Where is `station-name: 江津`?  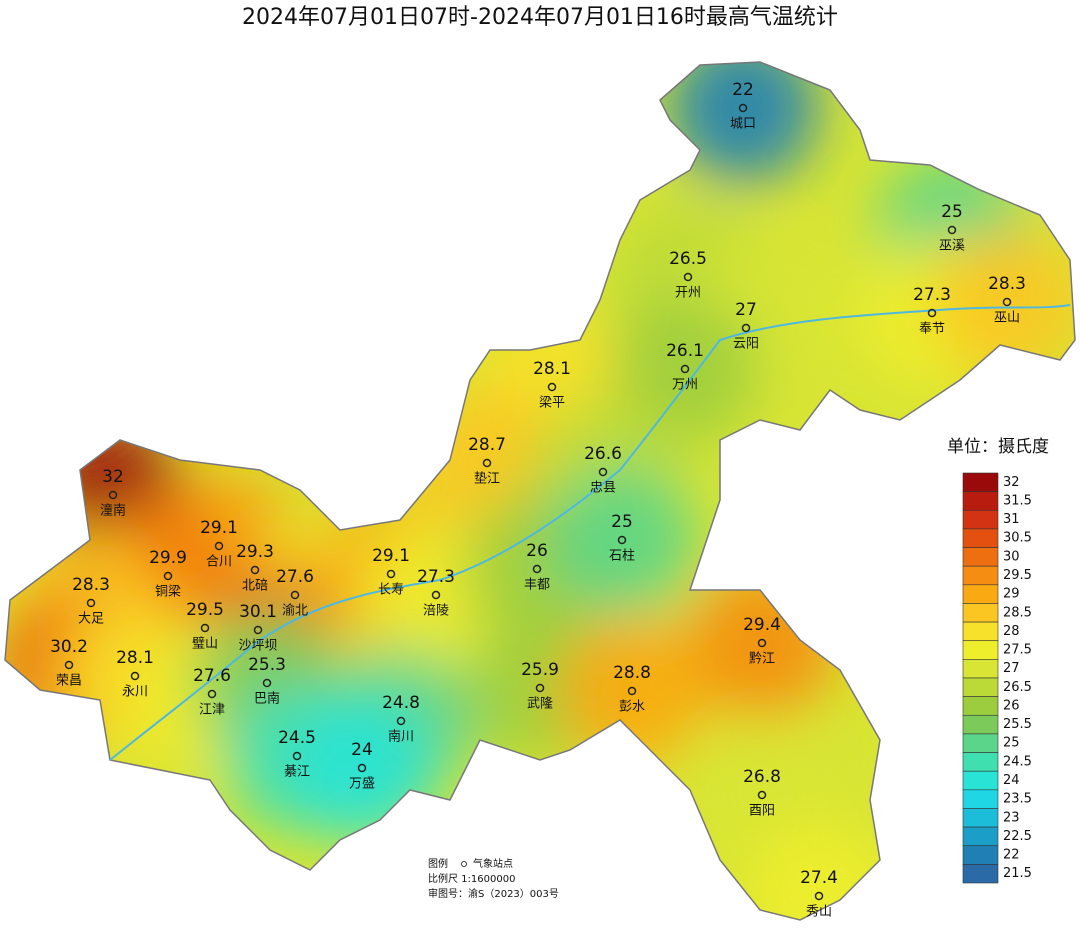
station-name: 江津 is located at coordinates (212, 710).